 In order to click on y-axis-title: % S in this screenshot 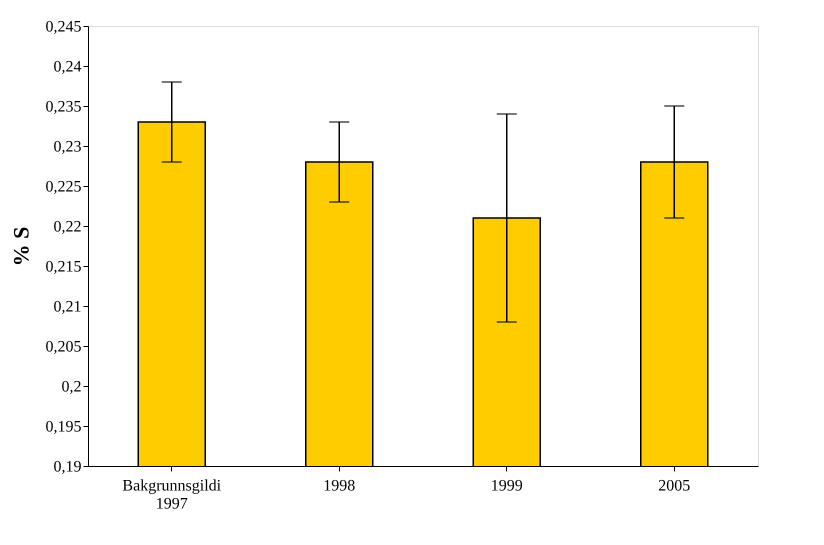, I will do `click(21, 246)`.